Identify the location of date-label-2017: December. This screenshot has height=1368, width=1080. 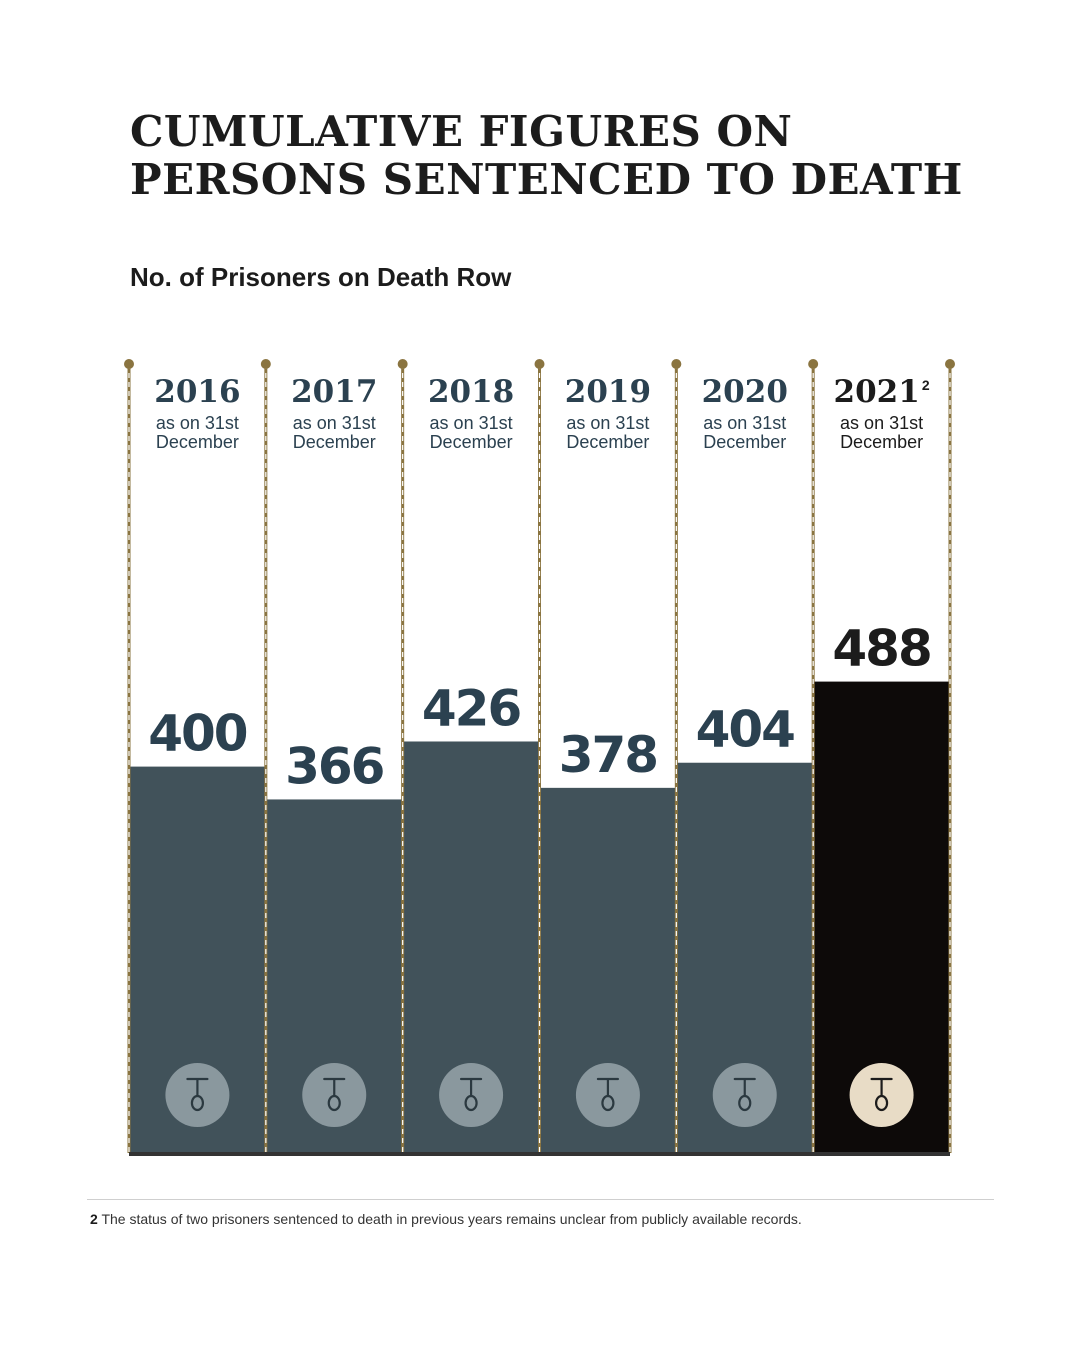
(334, 442).